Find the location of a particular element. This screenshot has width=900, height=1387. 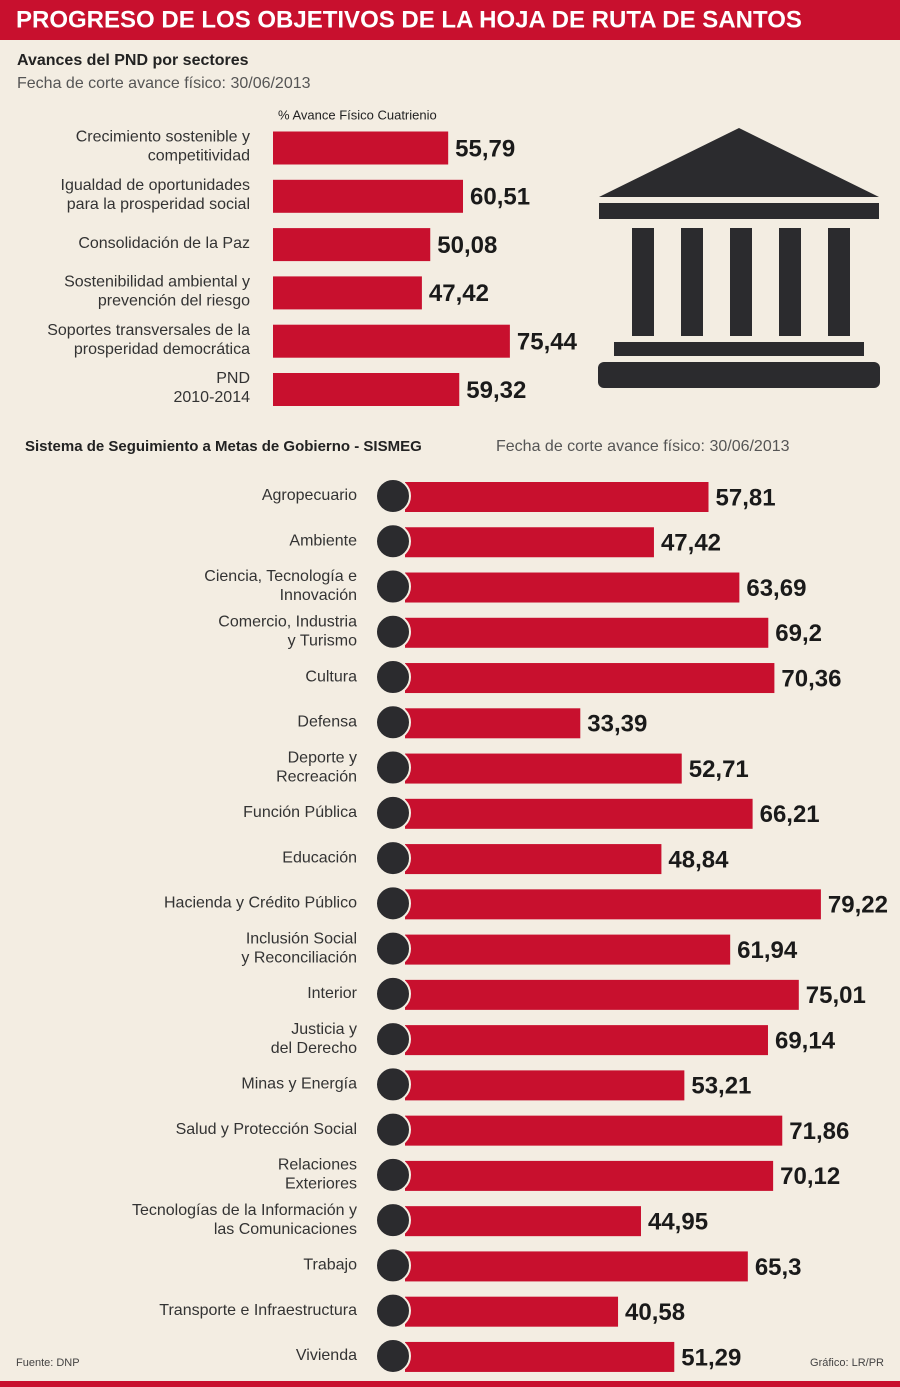

category-label: Comercio, Industria is located at coordinates (287, 621).